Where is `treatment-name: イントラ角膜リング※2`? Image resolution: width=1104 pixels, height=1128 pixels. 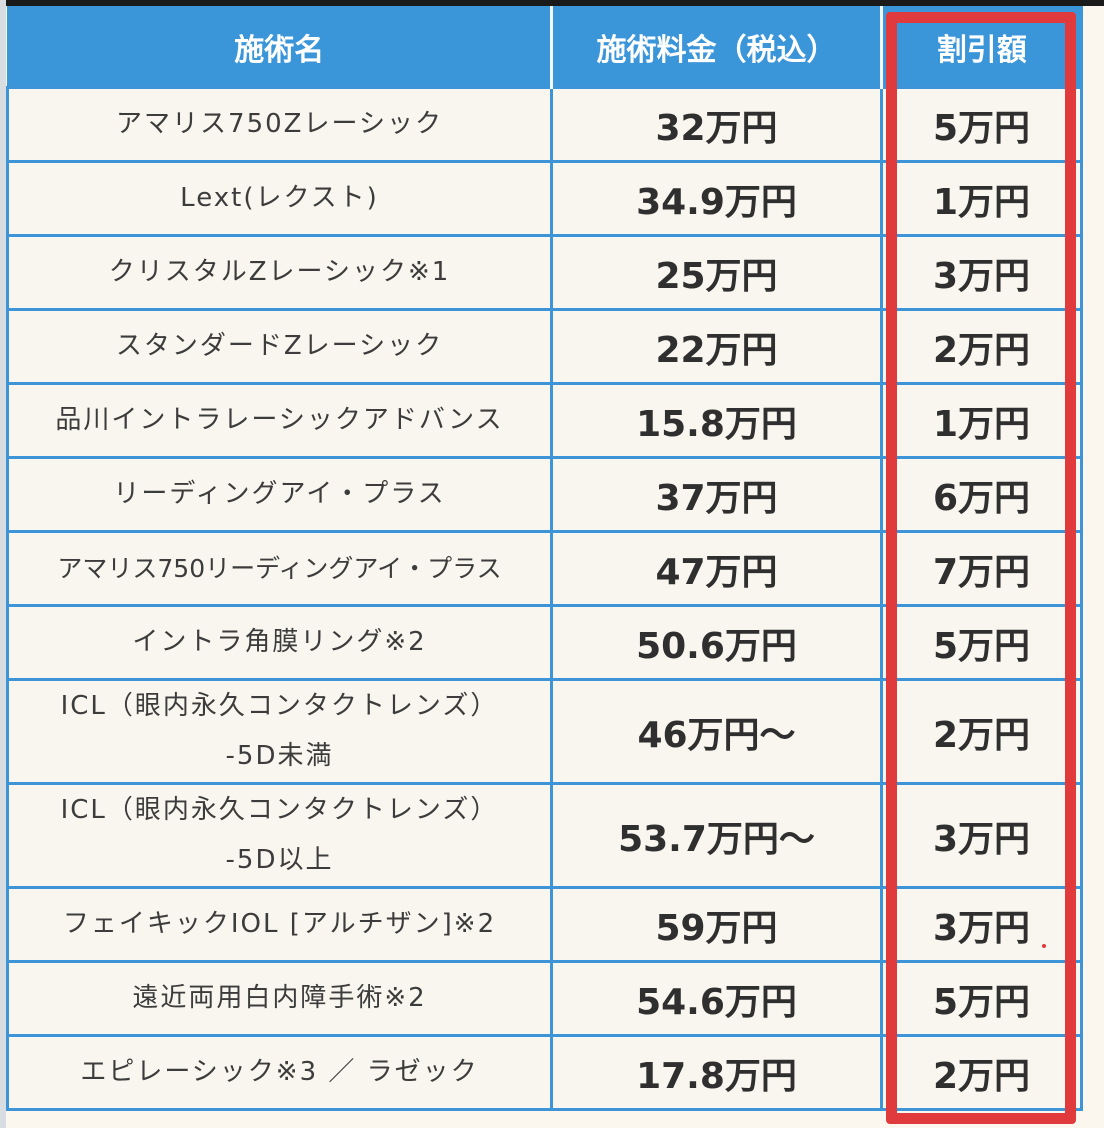 treatment-name: イントラ角膜リング※2 is located at coordinates (279, 642).